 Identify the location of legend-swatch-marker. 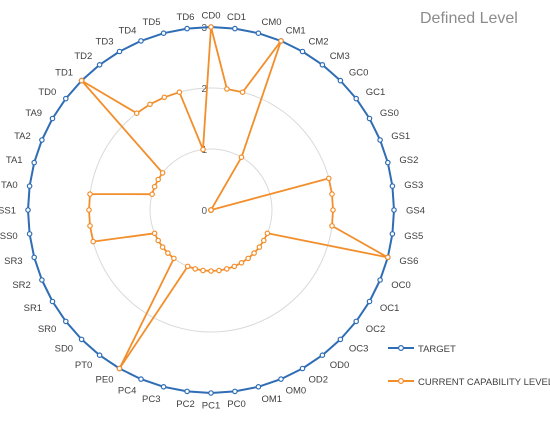
(401, 381).